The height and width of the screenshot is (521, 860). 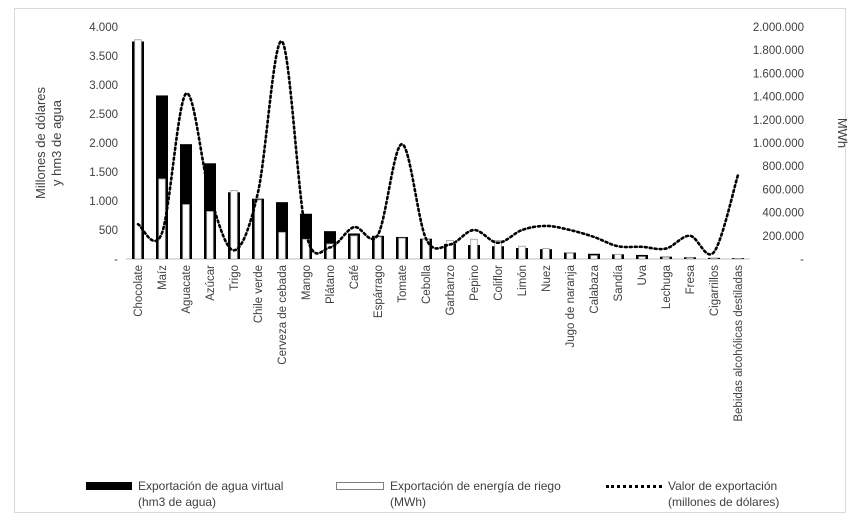 What do you see at coordinates (403, 284) in the screenshot?
I see `x-category-label: Tomate` at bounding box center [403, 284].